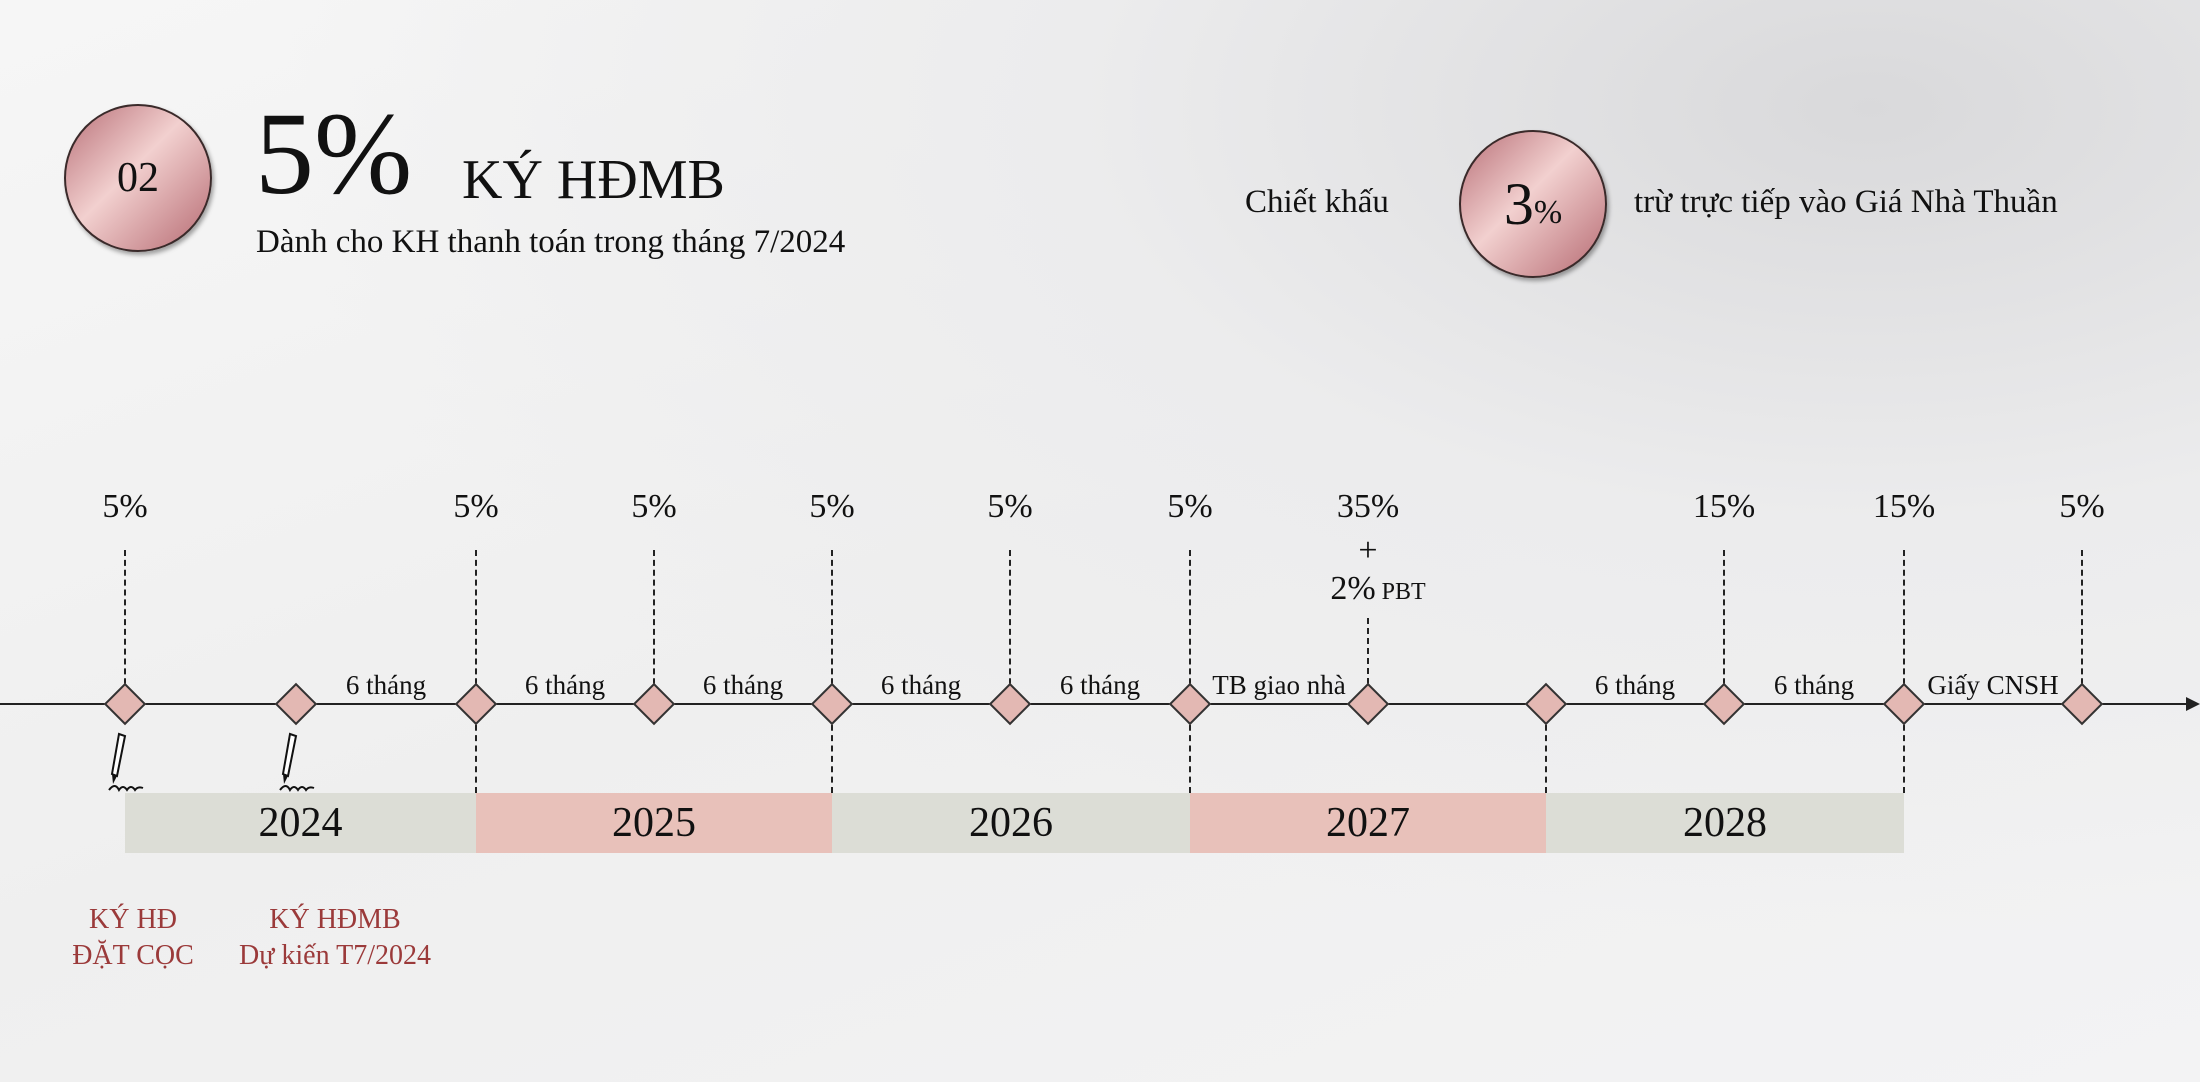  Describe the element at coordinates (133, 938) in the screenshot. I see `event-deposit: KÝ HĐ ĐẶT CỌC` at that location.